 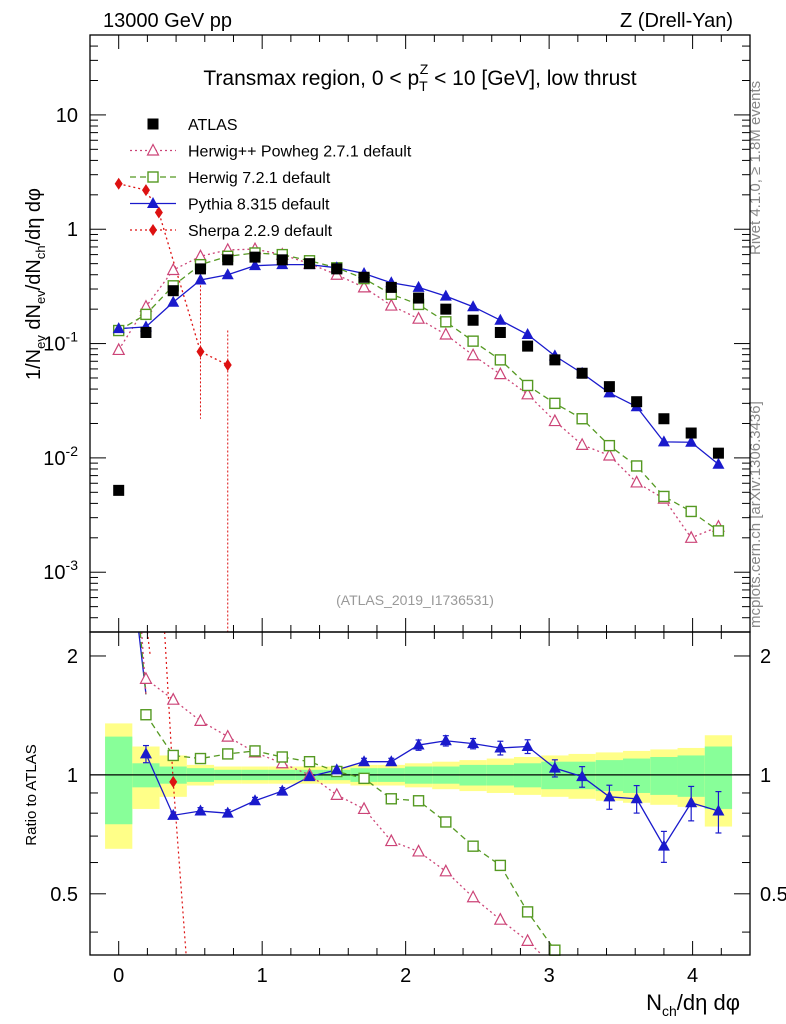 I want to click on y-tick-label-right: 2, so click(x=765, y=657).